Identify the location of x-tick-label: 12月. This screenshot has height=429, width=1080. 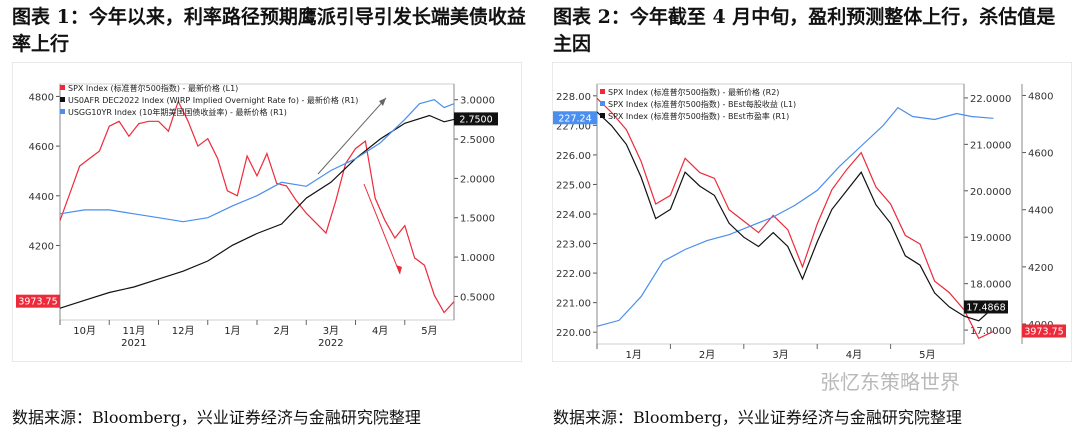
(183, 331).